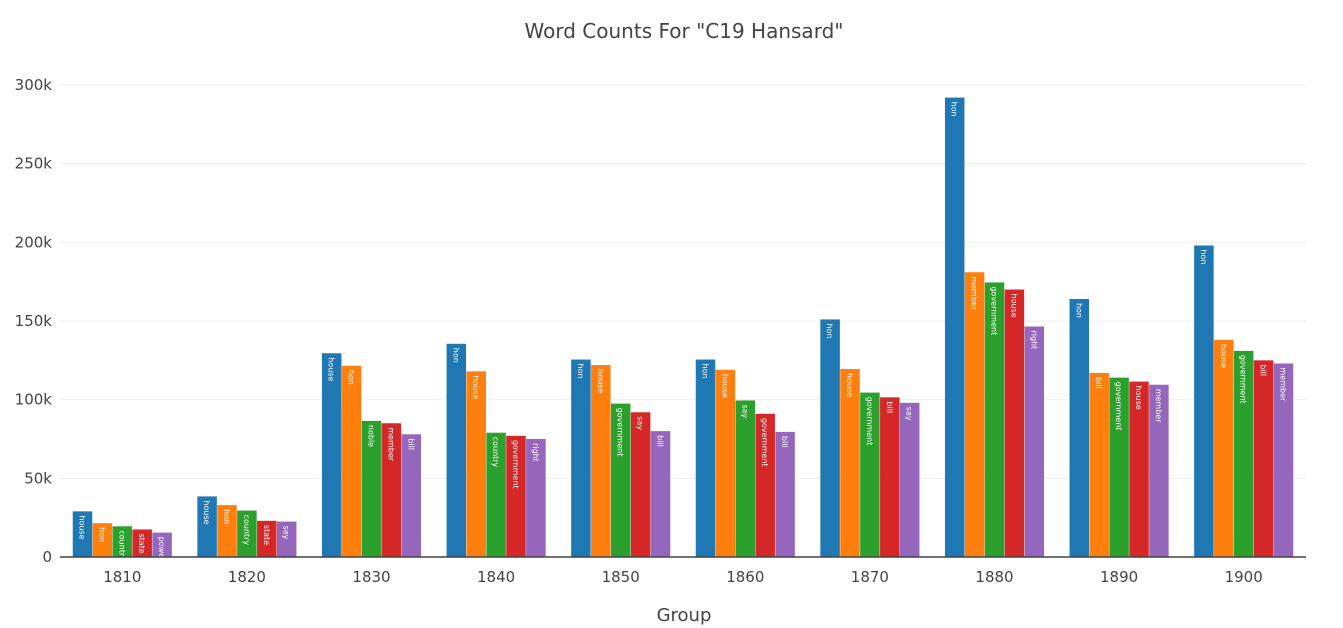 Image resolution: width=1343 pixels, height=628 pixels. Describe the element at coordinates (745, 577) in the screenshot. I see `x-tick-label: 1860` at that location.